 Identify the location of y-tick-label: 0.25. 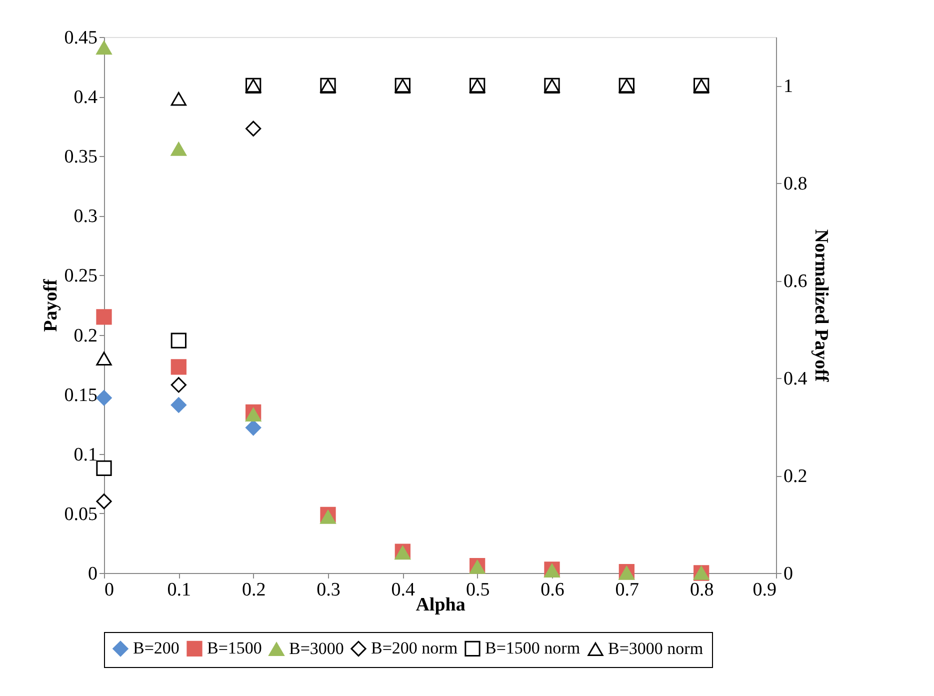
(81, 276).